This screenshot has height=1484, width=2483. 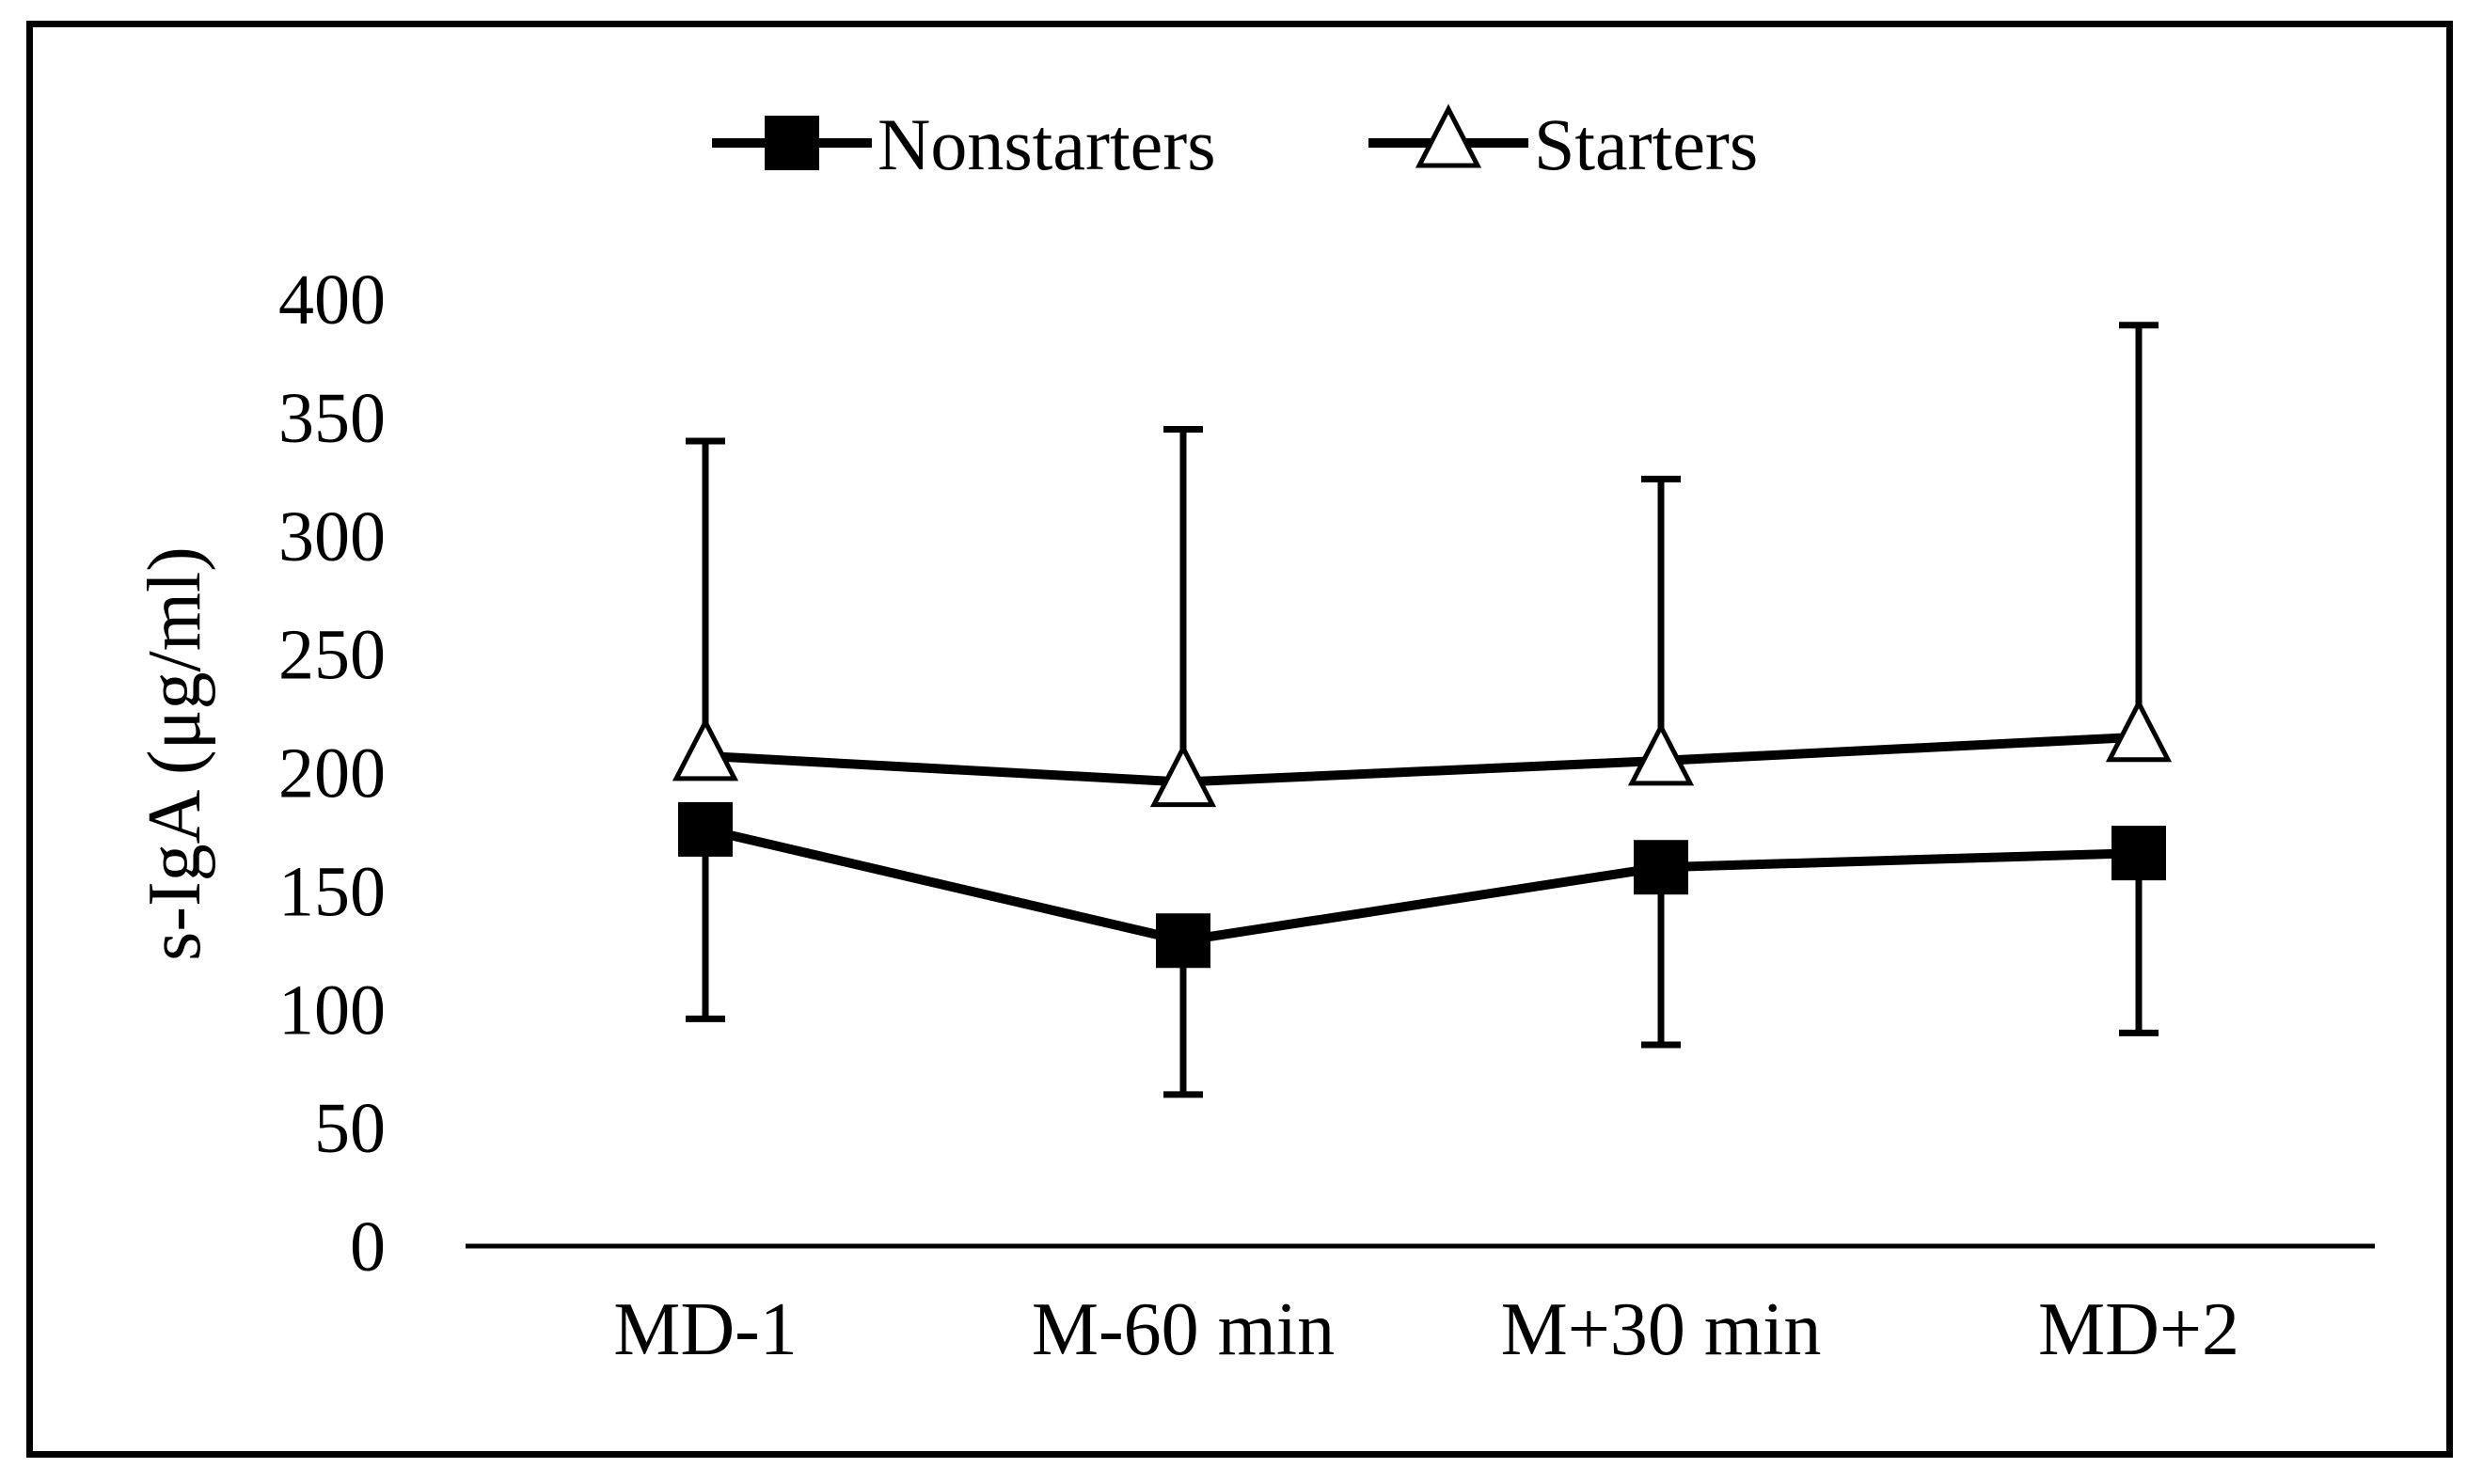 I want to click on markers, so click(x=1422, y=833).